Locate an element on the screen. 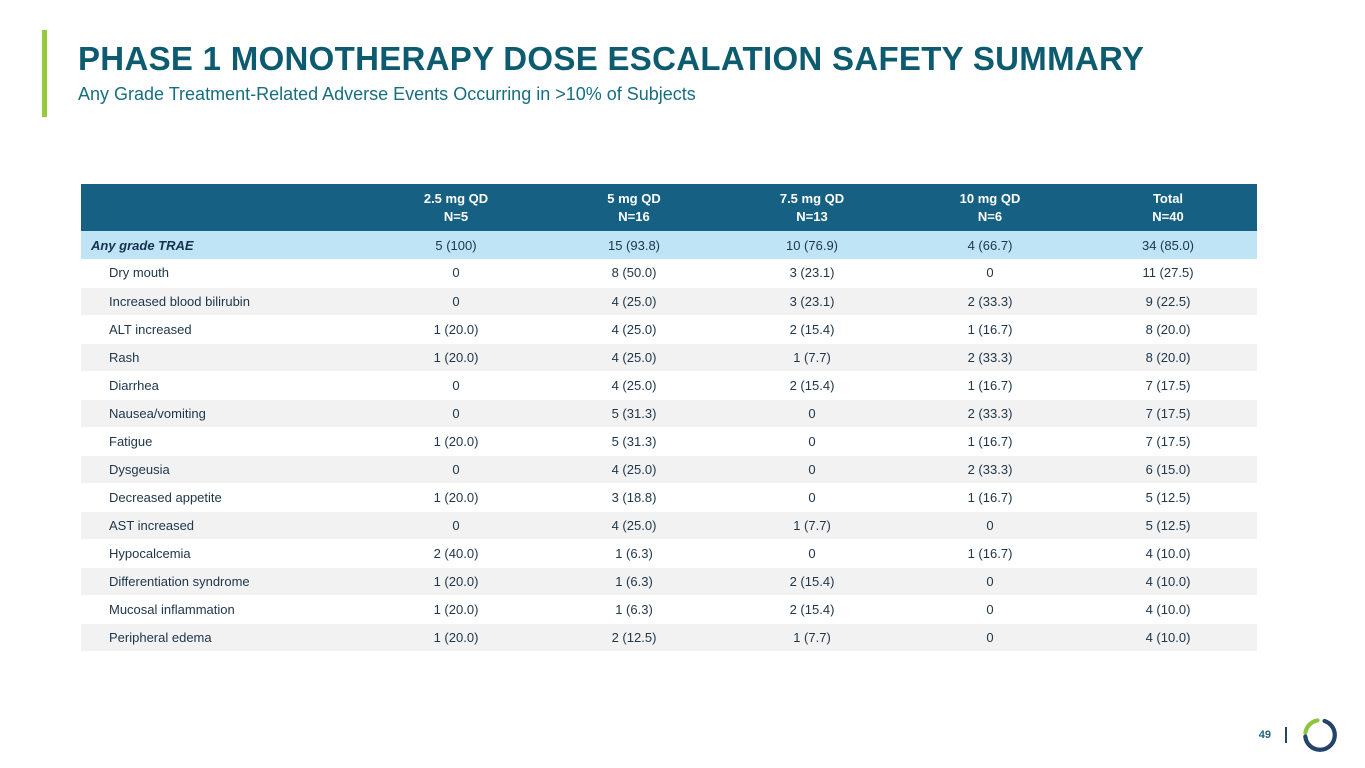  ae-term-label: AST increased is located at coordinates (152, 525).